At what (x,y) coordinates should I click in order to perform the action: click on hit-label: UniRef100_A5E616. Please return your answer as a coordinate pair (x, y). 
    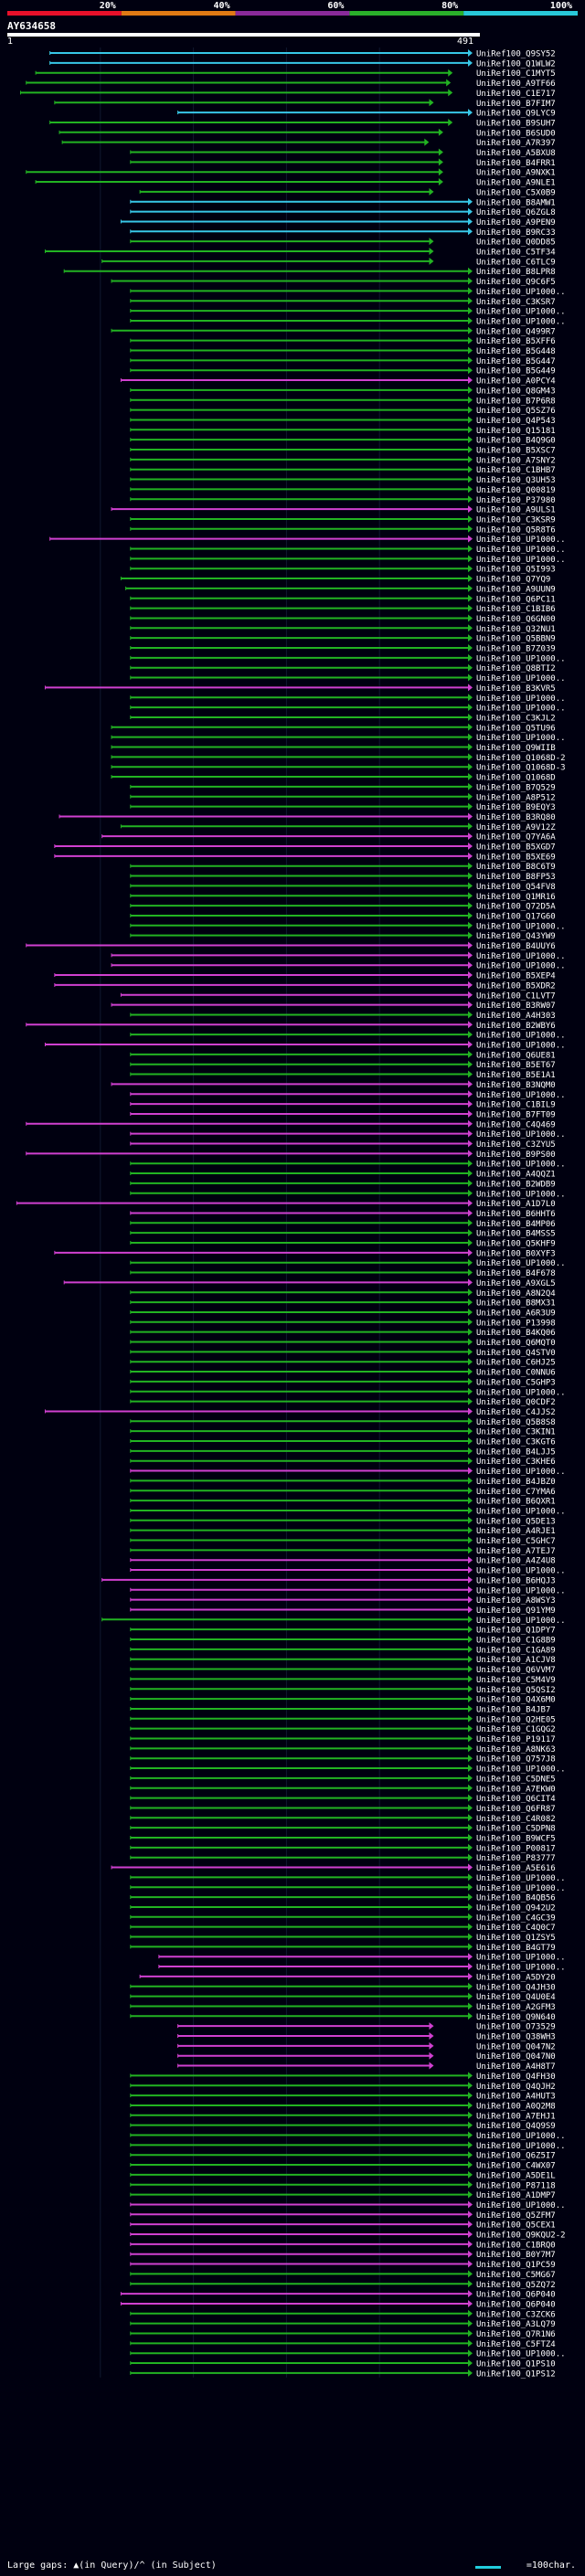
    Looking at the image, I should click on (516, 1868).